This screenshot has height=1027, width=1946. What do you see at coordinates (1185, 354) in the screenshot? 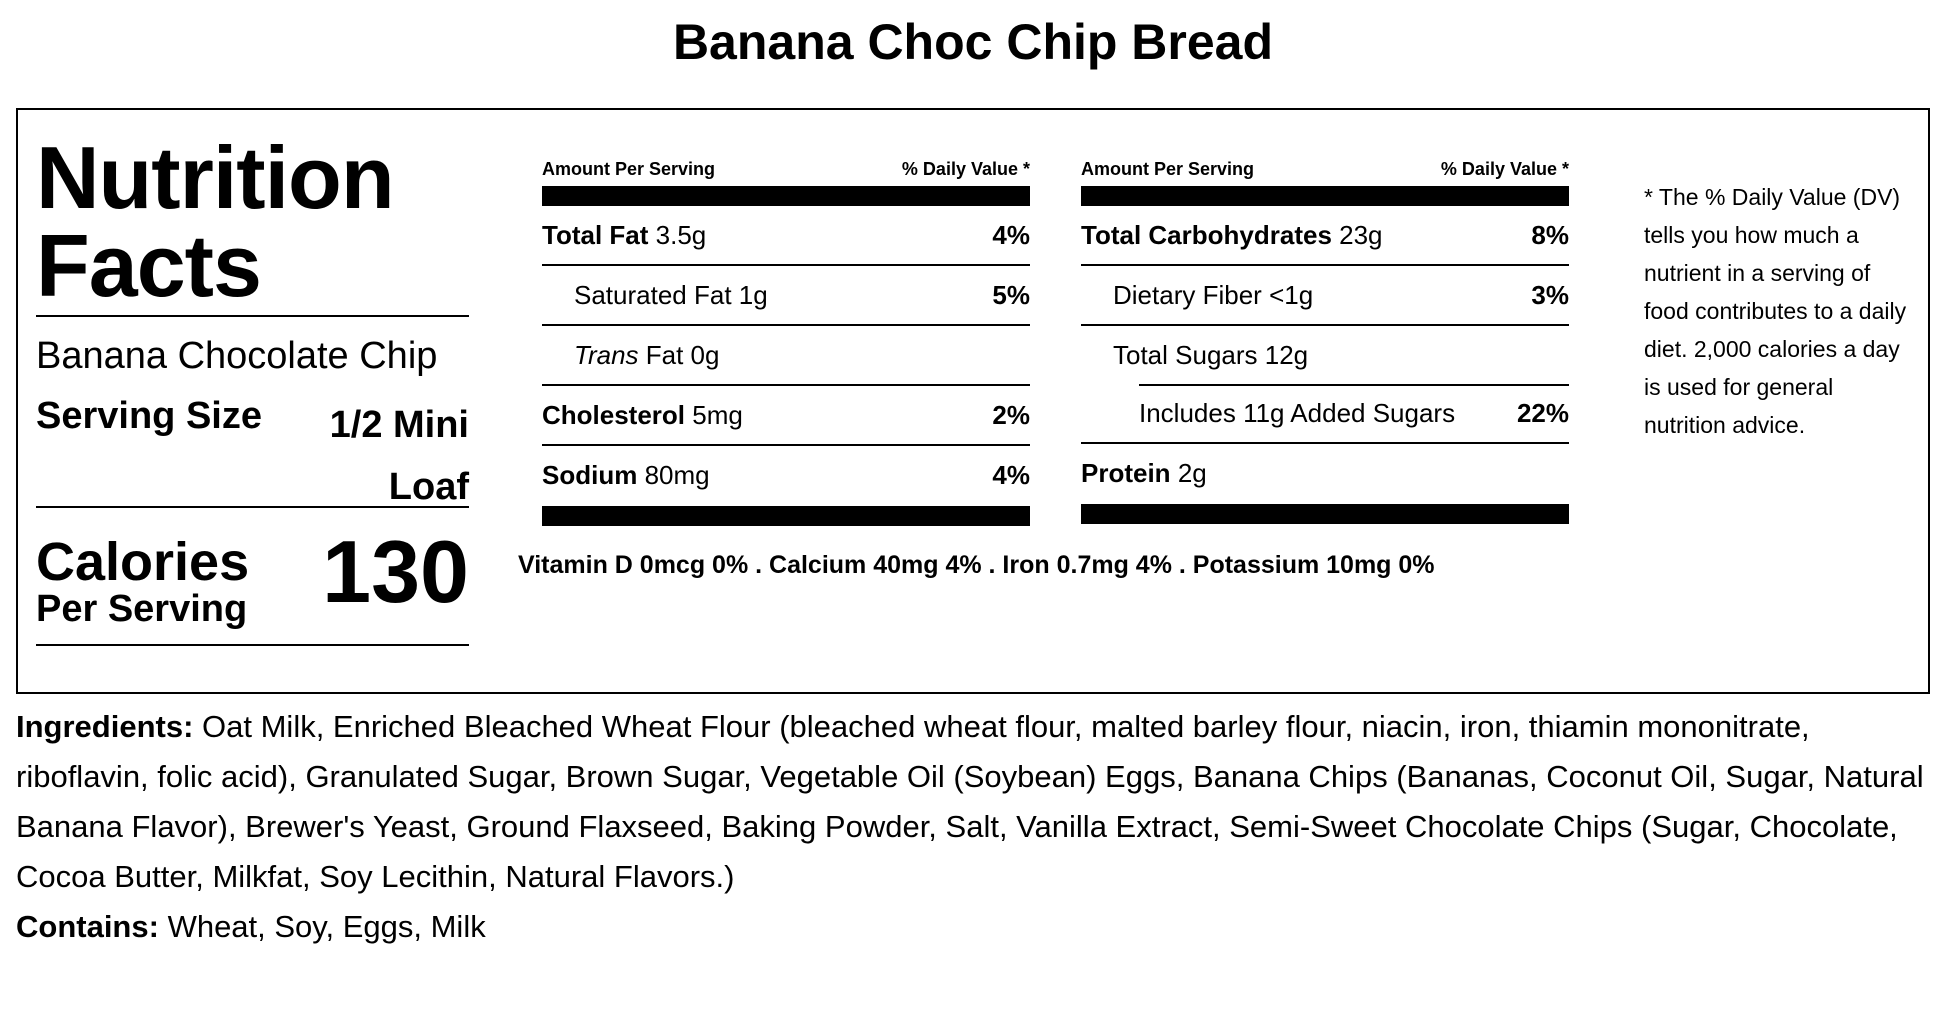
I see `nutrient-name: Total Sugars` at bounding box center [1185, 354].